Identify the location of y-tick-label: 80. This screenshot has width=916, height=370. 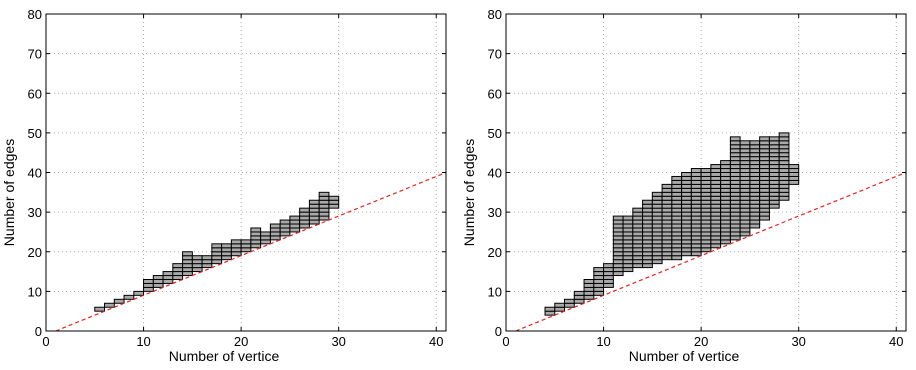
(495, 14).